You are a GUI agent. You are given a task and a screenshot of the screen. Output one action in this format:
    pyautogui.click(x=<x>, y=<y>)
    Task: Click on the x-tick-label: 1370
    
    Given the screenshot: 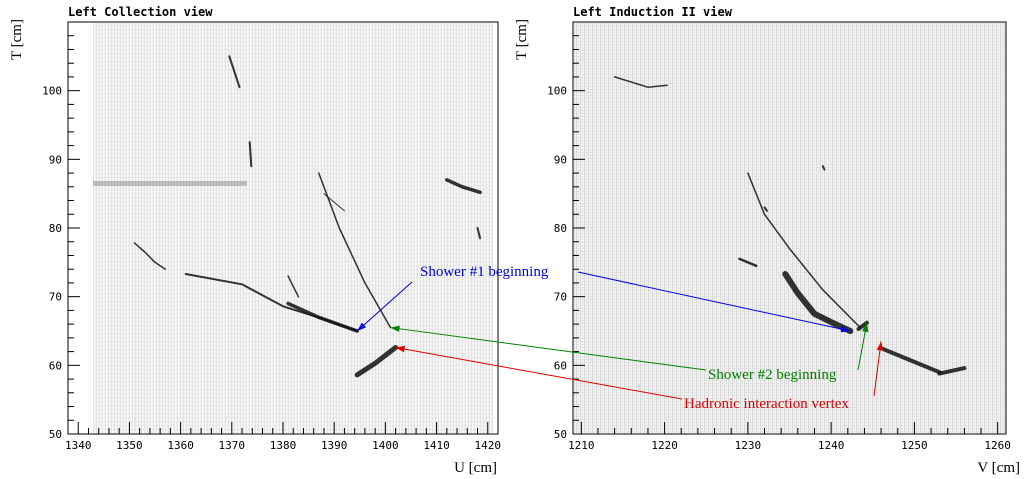 What is the action you would take?
    pyautogui.click(x=232, y=445)
    